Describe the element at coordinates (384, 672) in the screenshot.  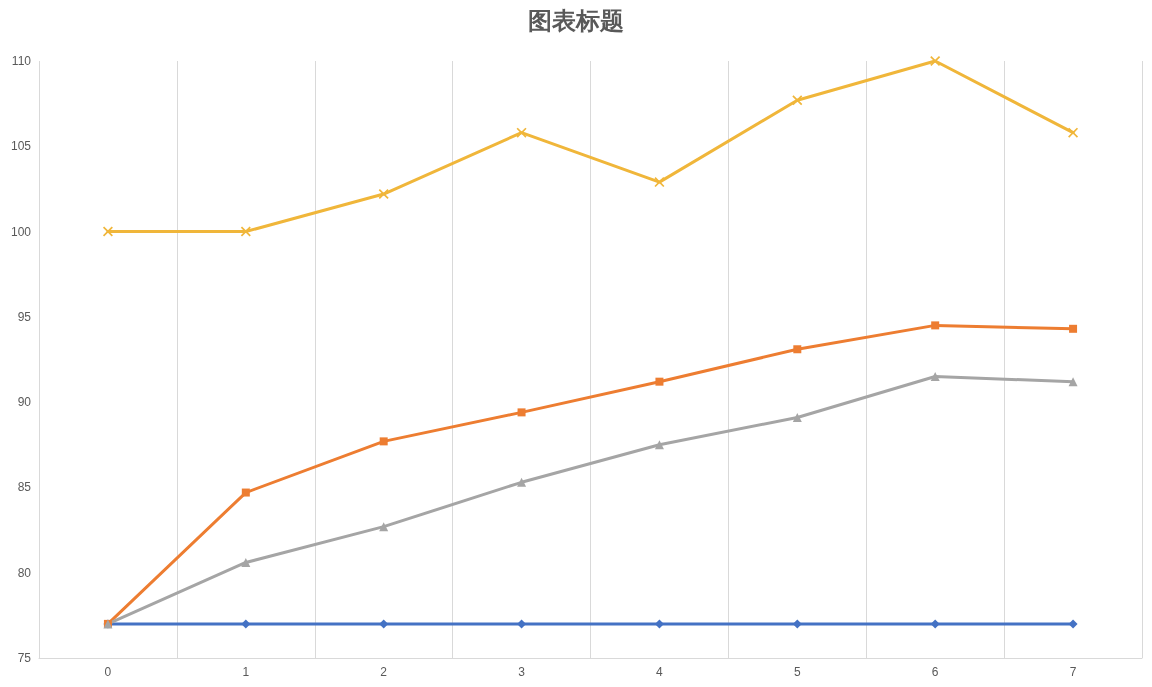
I see `x-tick-label: 2` at that location.